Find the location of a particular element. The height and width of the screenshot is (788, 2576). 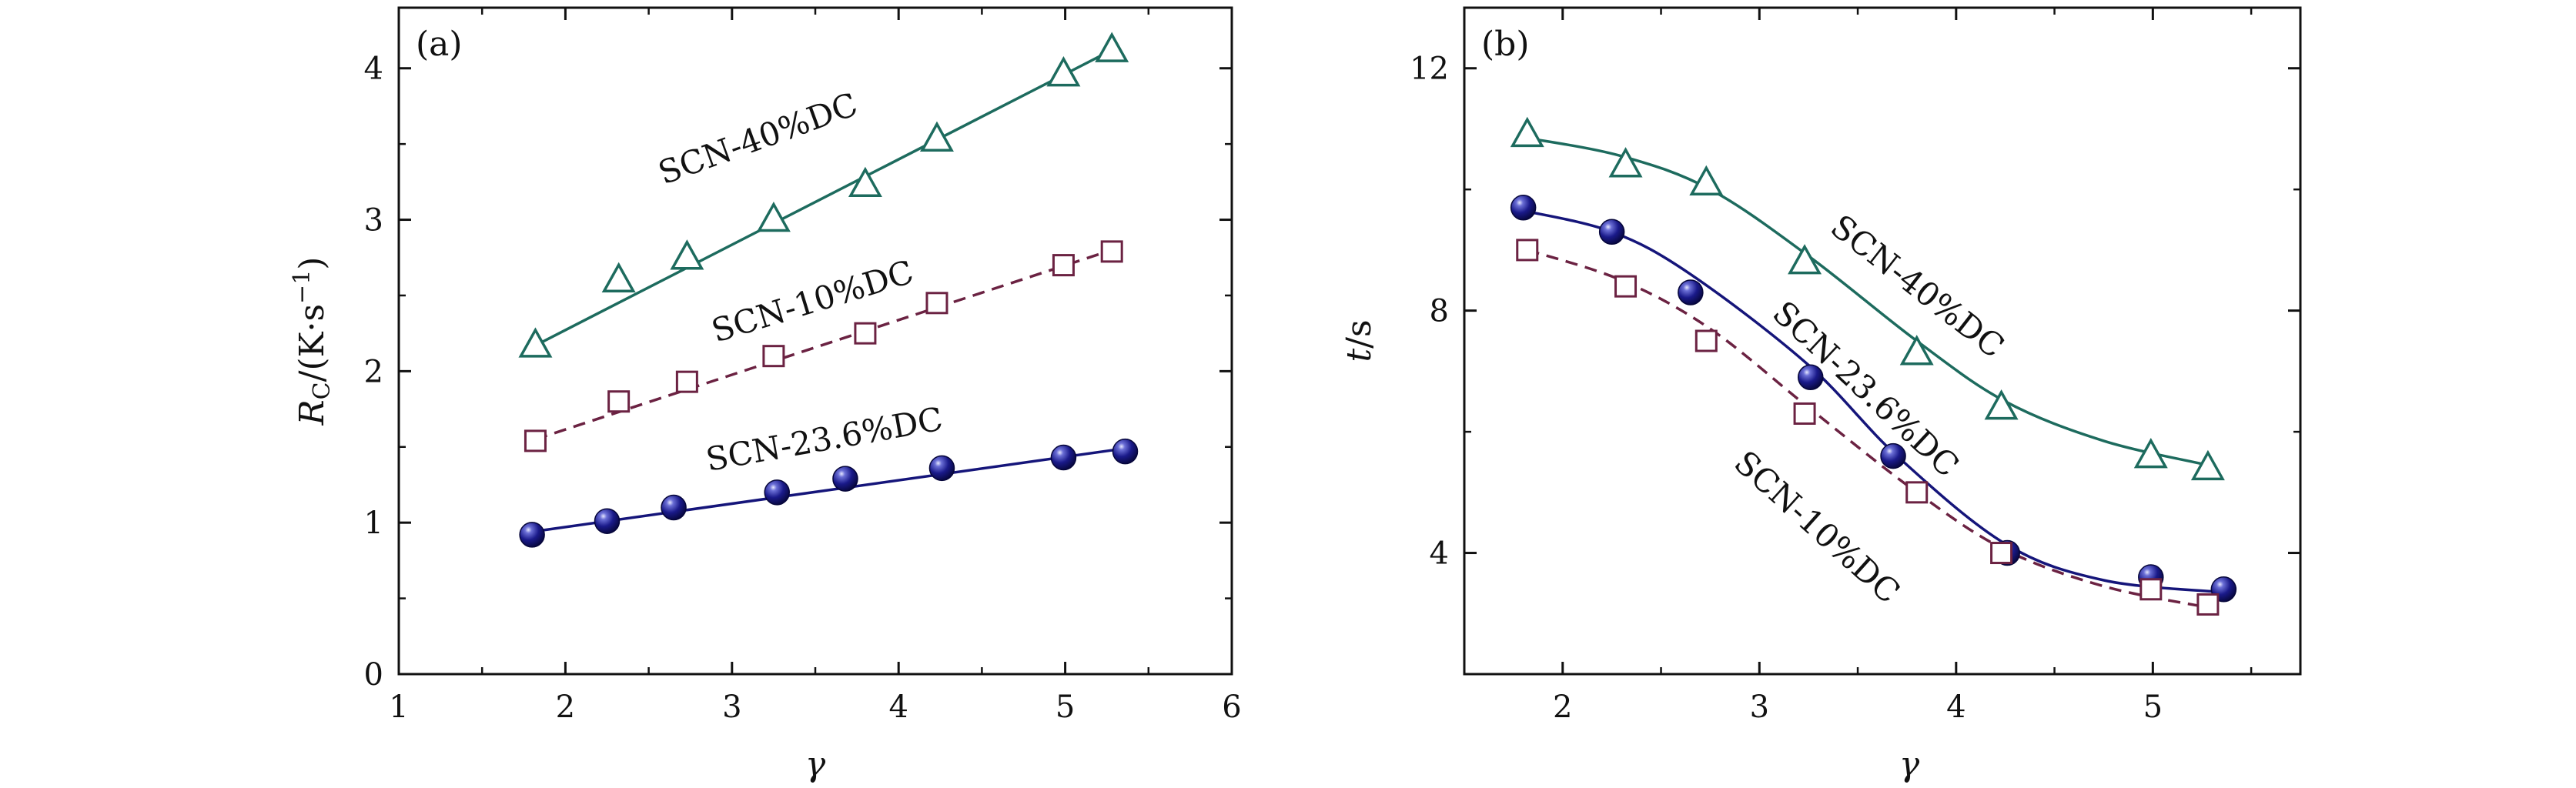

series-label-a-scn40: SCN-40%DC is located at coordinates (758, 138).